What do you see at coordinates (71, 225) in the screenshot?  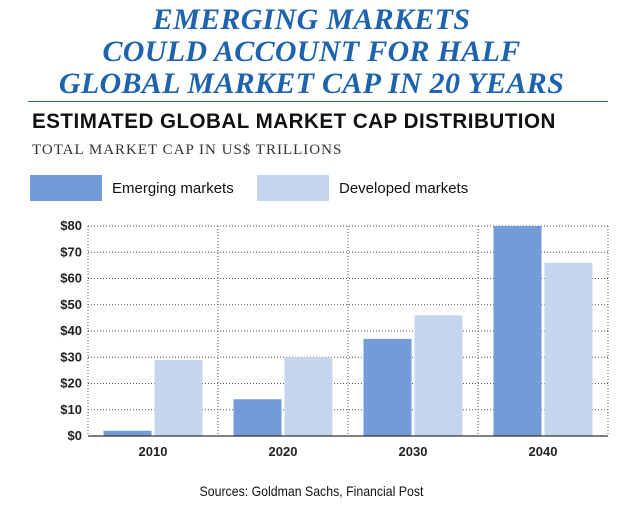 I see `y-tick-label: $80` at bounding box center [71, 225].